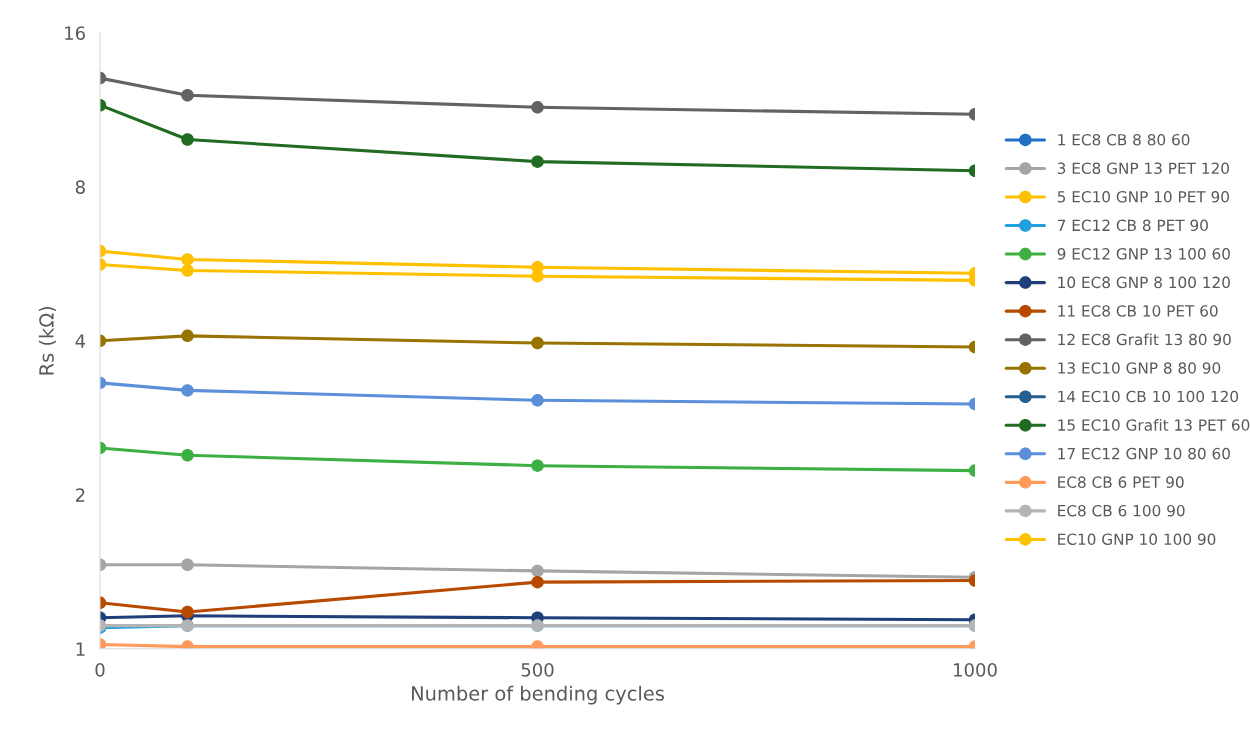 This screenshot has width=1250, height=729. I want to click on x-tick-label: 0, so click(100, 670).